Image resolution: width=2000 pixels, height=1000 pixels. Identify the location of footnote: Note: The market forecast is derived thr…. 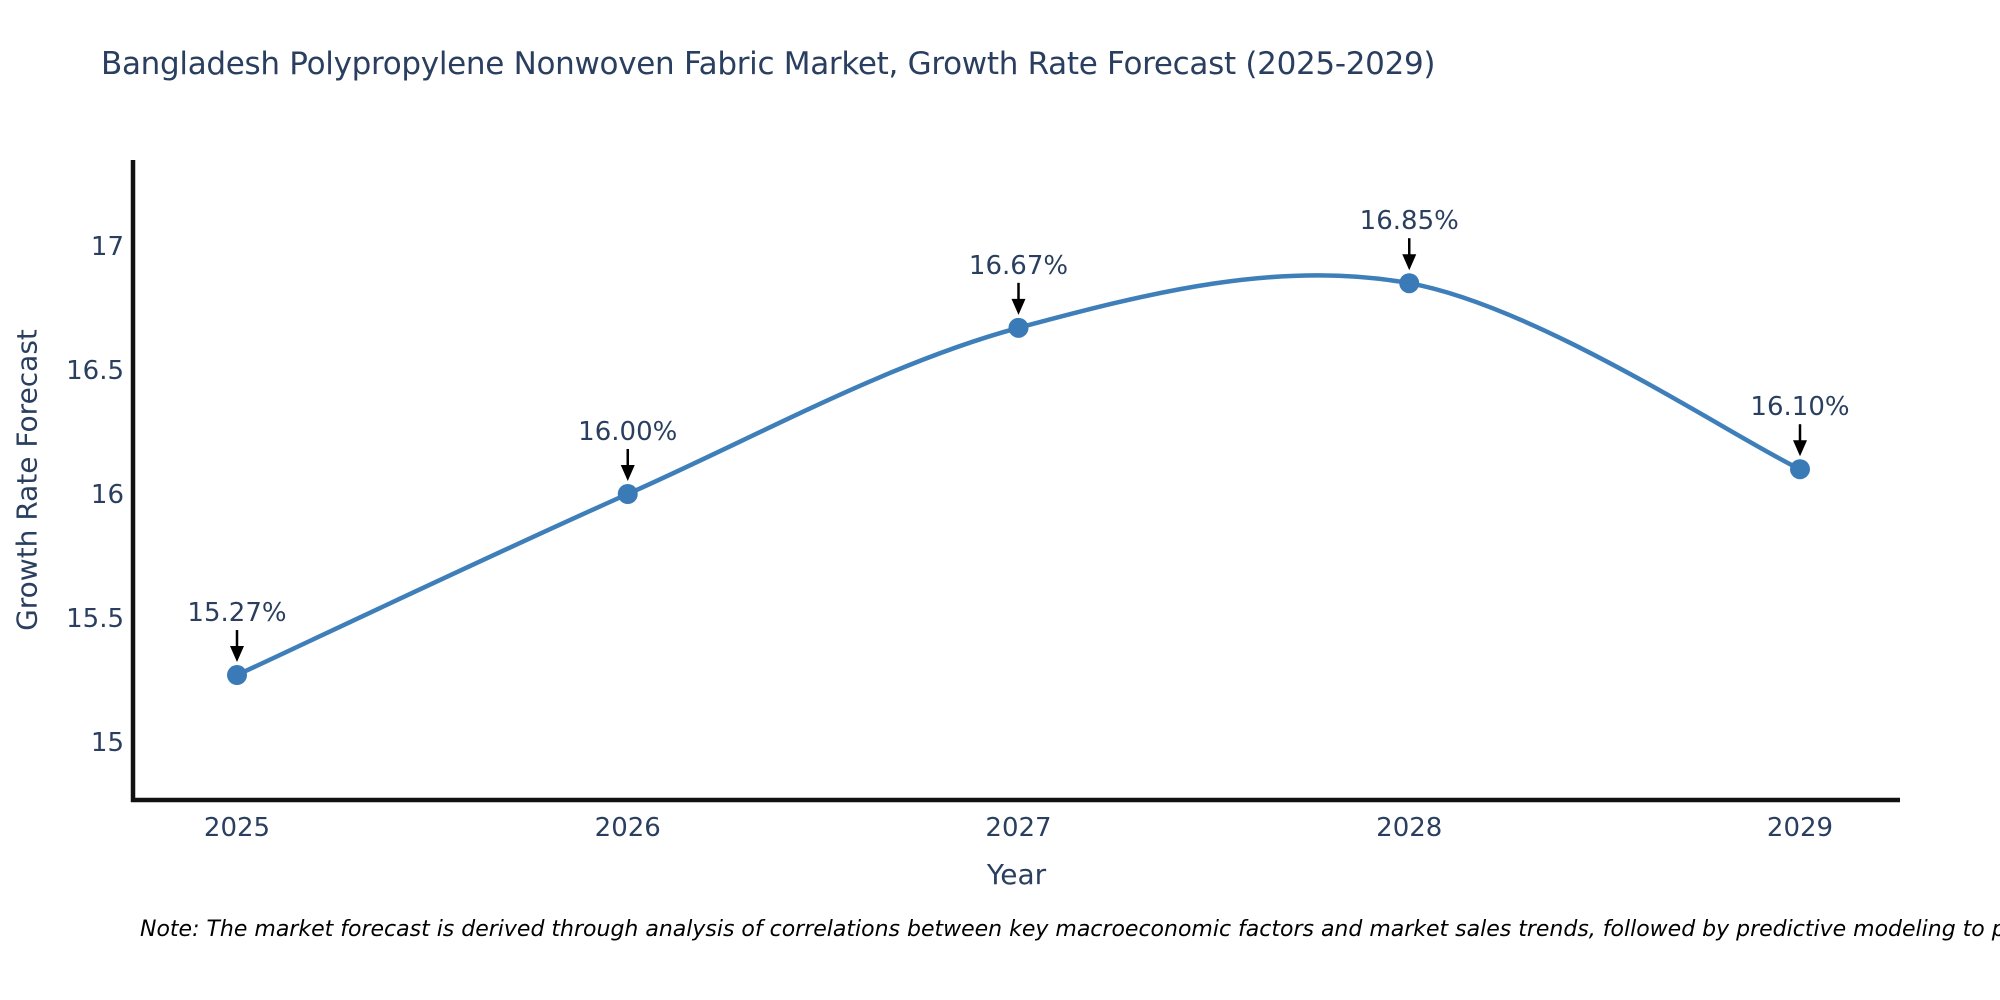
(1070, 929).